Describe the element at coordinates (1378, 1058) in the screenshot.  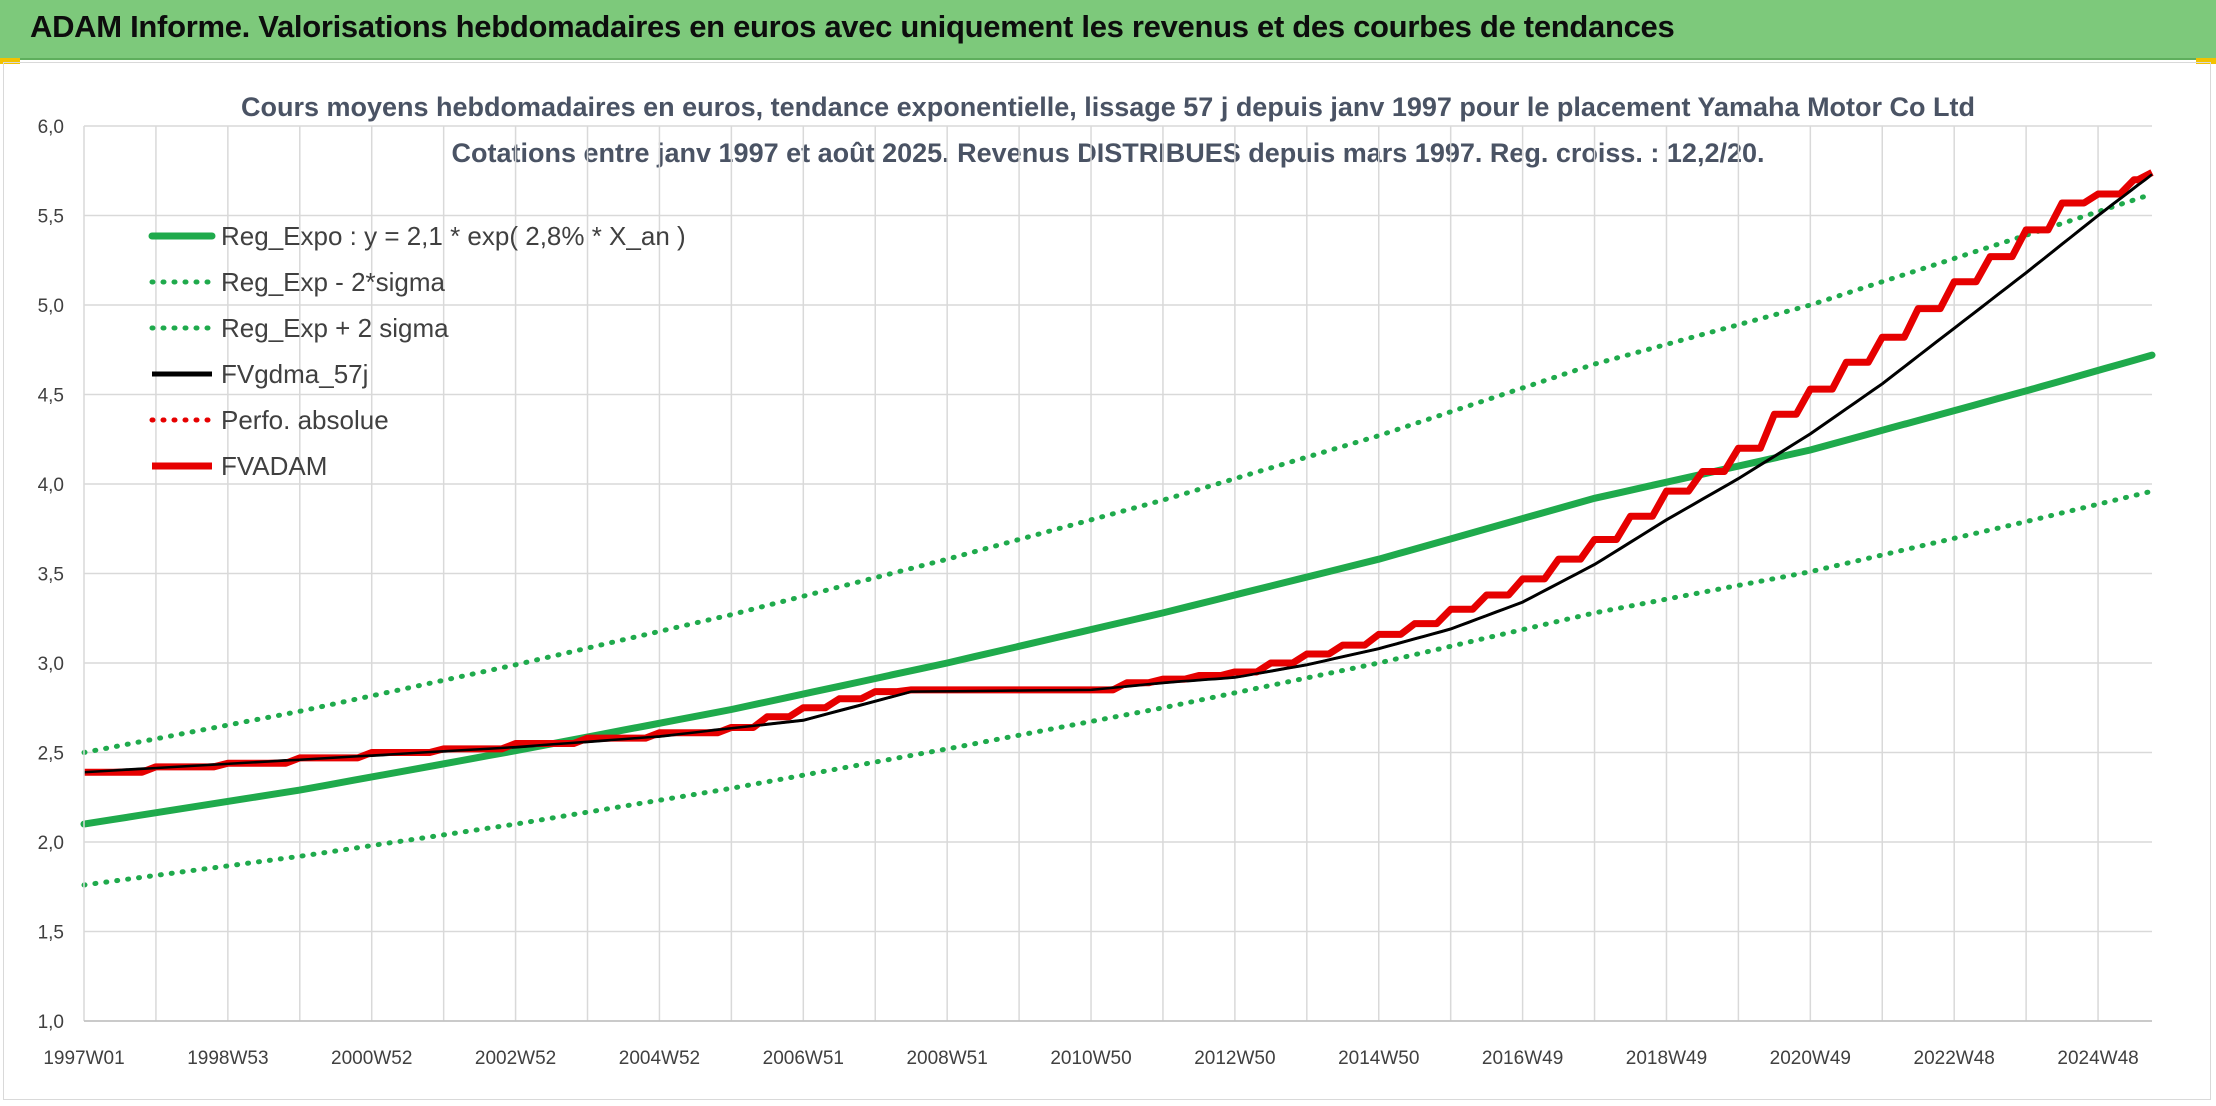
I see `x-tick-label: 2014W50` at that location.